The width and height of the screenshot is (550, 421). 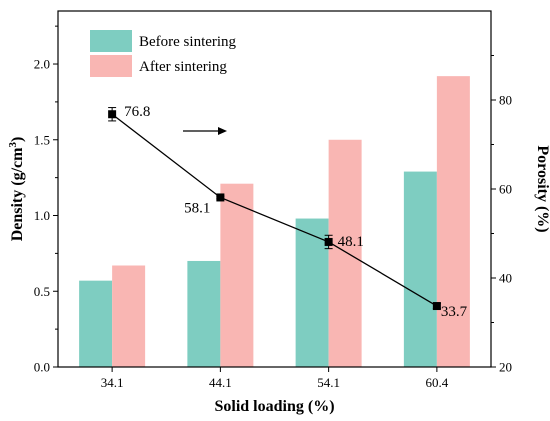 What do you see at coordinates (505, 100) in the screenshot?
I see `y2-tick-label: 80` at bounding box center [505, 100].